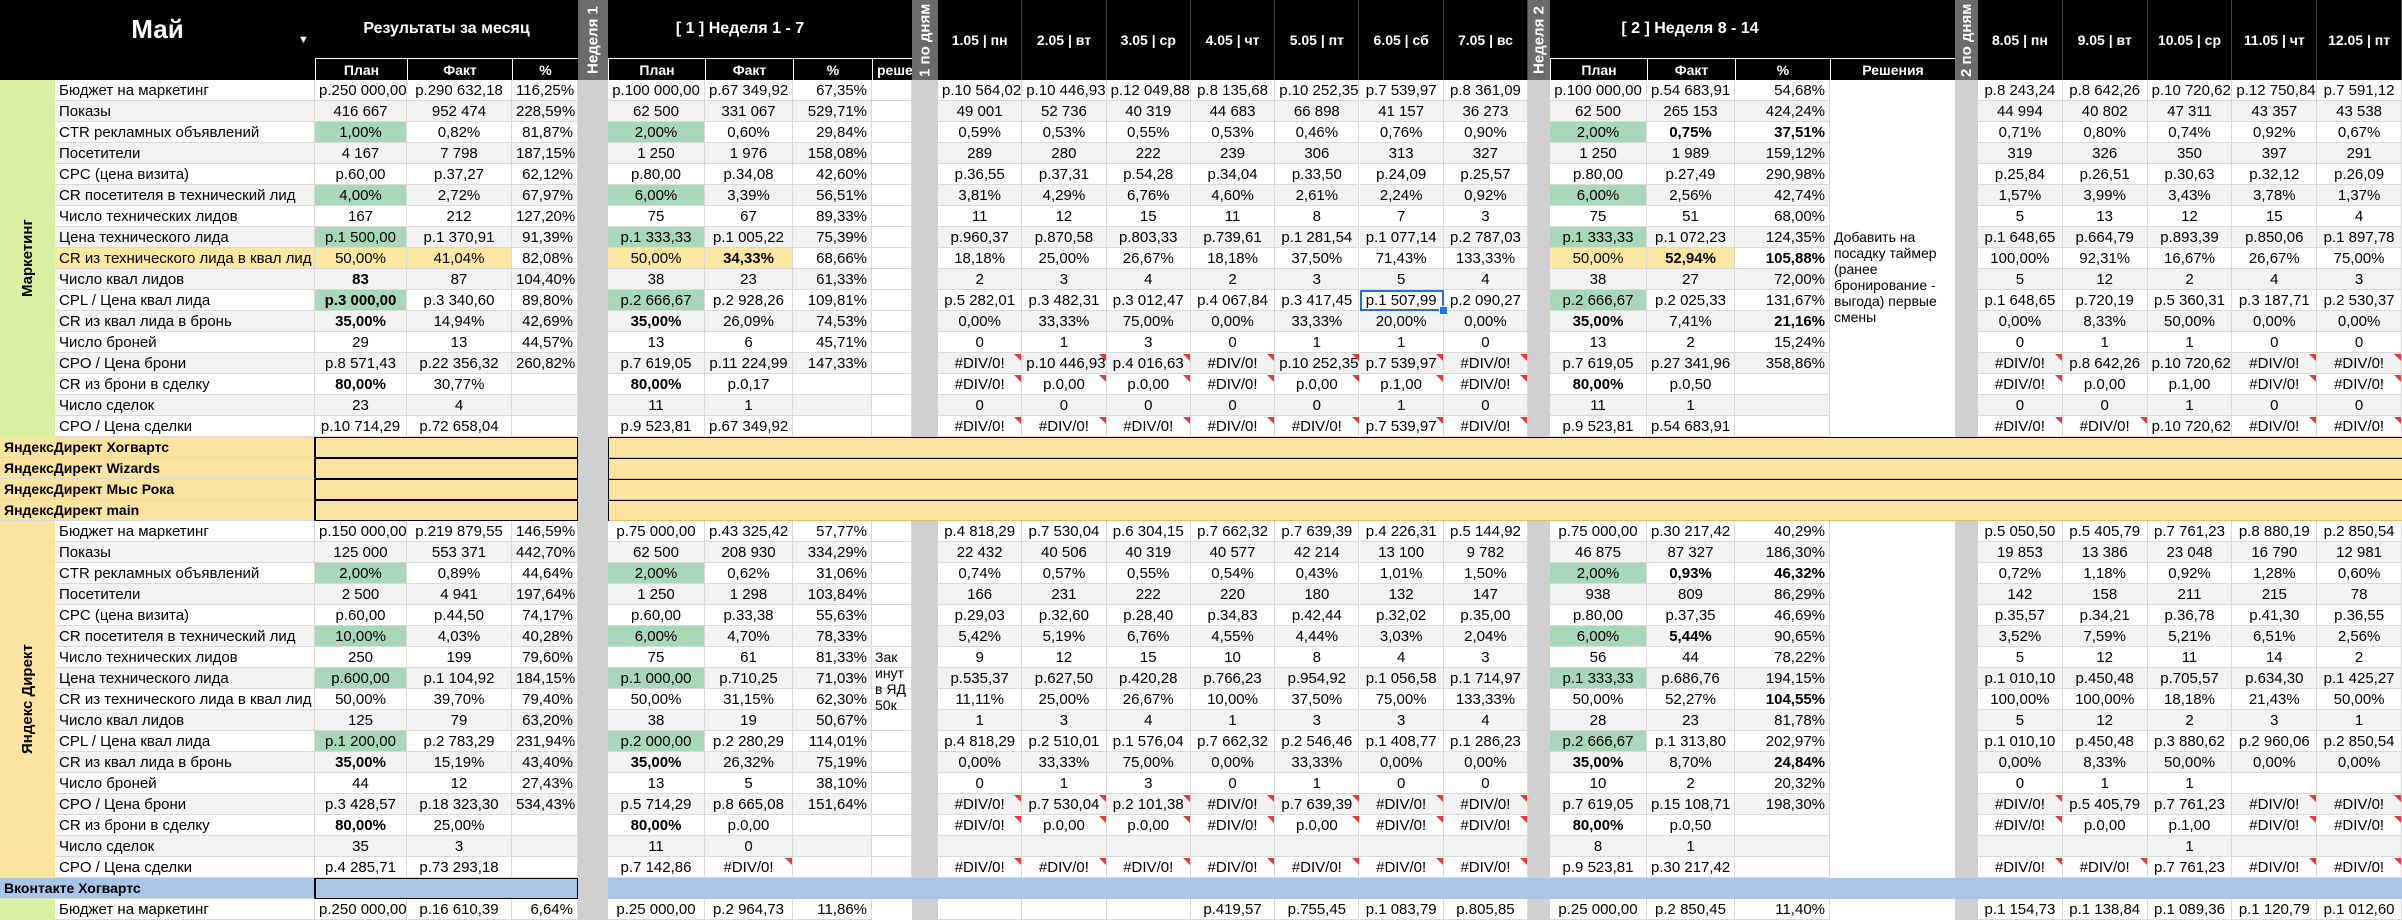 This screenshot has width=2402, height=920. Describe the element at coordinates (1691, 825) in the screenshot. I see `week2-fact-cell: р.0,50` at that location.